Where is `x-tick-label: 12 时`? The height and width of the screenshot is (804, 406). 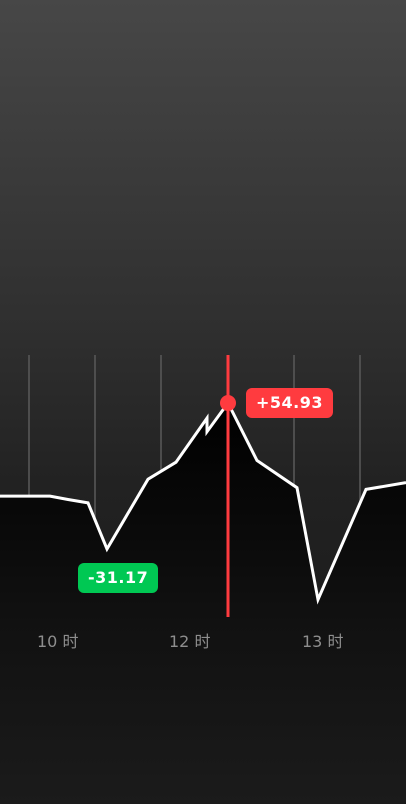
x-tick-label: 12 时 is located at coordinates (189, 641).